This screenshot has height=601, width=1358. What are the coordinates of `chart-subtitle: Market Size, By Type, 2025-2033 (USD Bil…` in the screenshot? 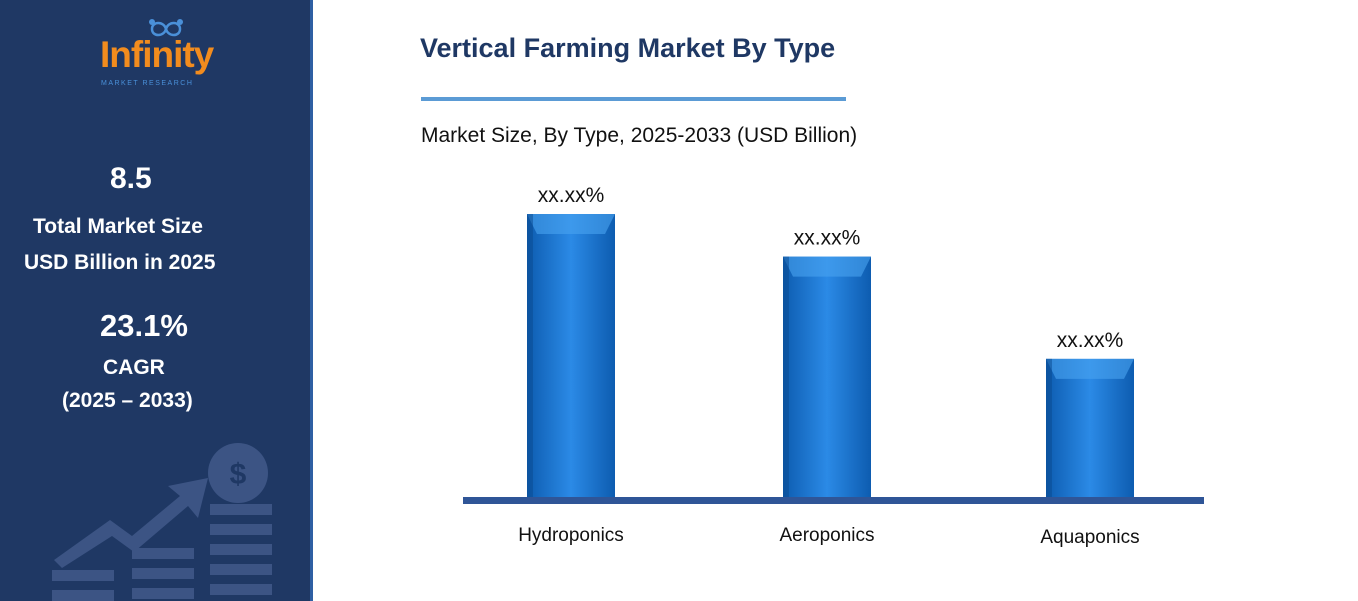 It's located at (639, 135).